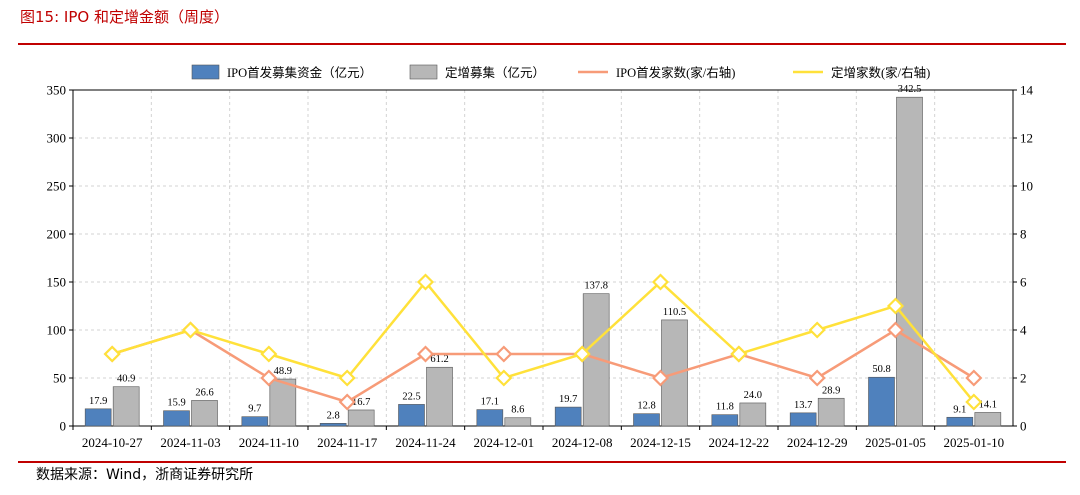 The height and width of the screenshot is (495, 1080). Describe the element at coordinates (1027, 90) in the screenshot. I see `right-axis-tick-label: 14` at that location.